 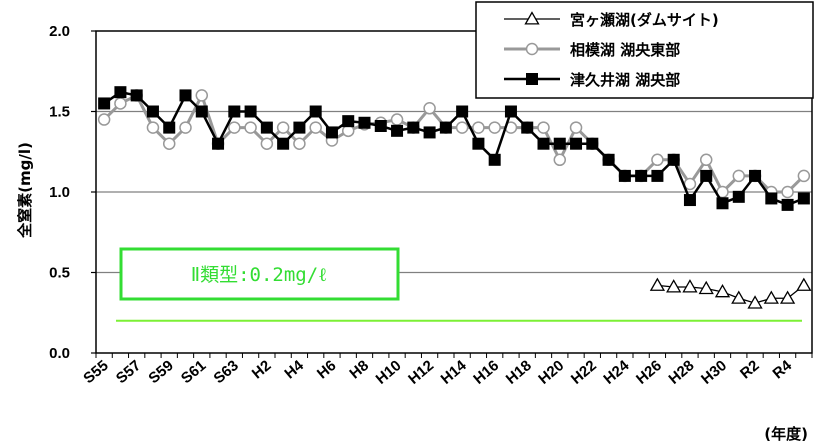 What do you see at coordinates (486, 372) in the screenshot?
I see `x-tick-label: H16` at bounding box center [486, 372].